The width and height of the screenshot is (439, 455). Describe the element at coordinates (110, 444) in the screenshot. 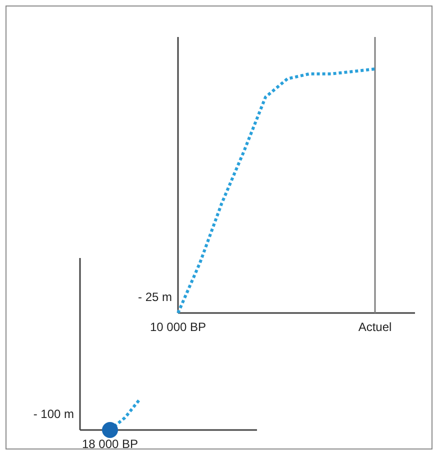

I see `text: 18 000 BP` at that location.